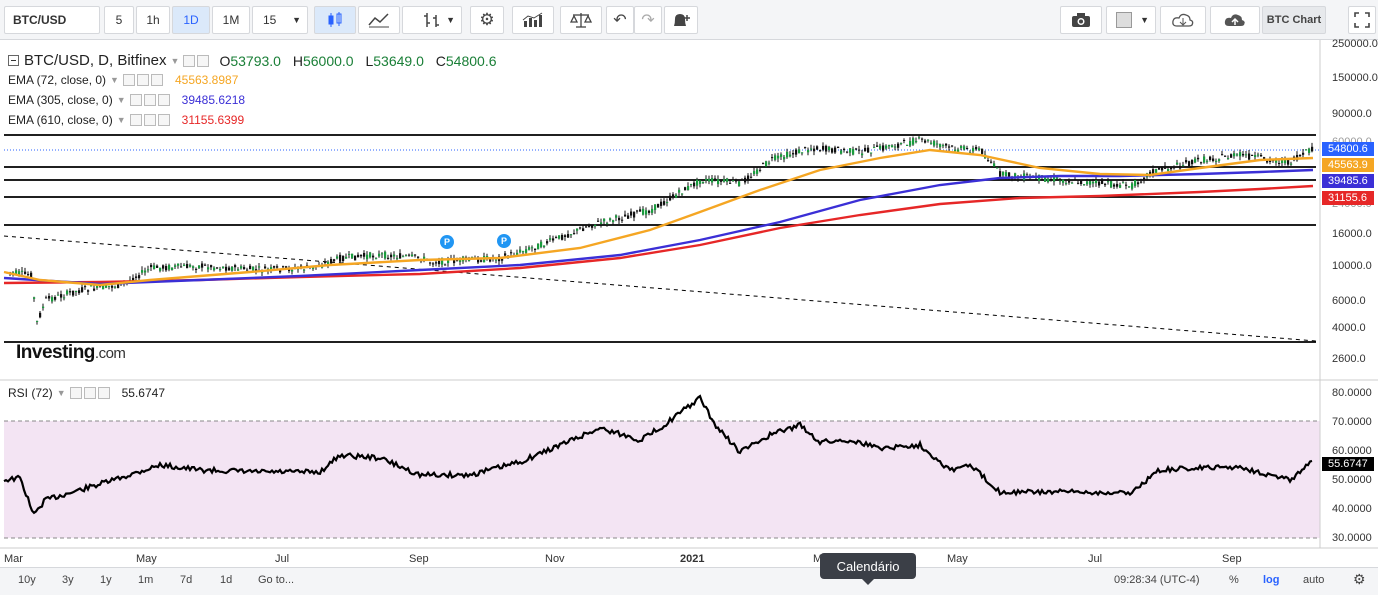 The image size is (1378, 595). I want to click on interval-15: 15 ▼, so click(280, 20).